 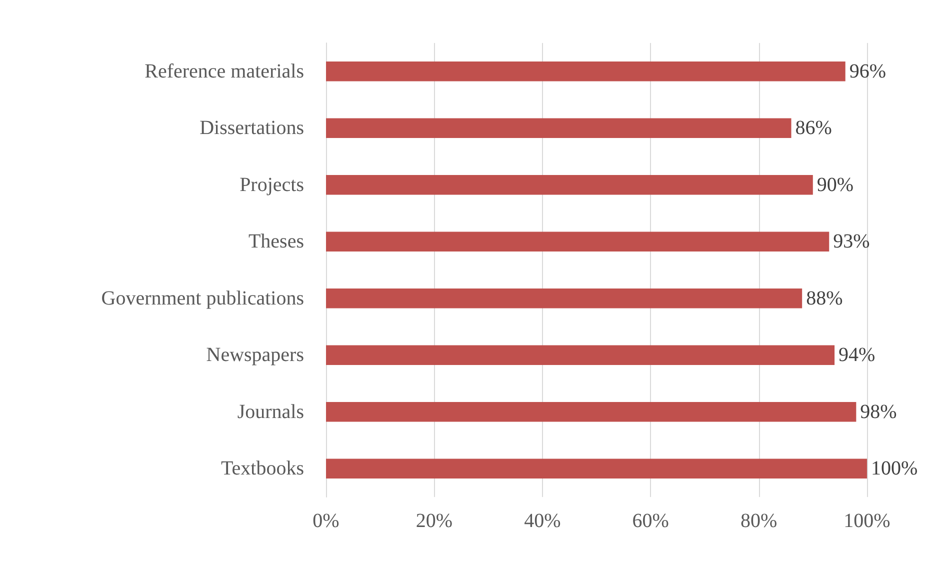 What do you see at coordinates (650, 521) in the screenshot?
I see `x-tick-label: 60%` at bounding box center [650, 521].